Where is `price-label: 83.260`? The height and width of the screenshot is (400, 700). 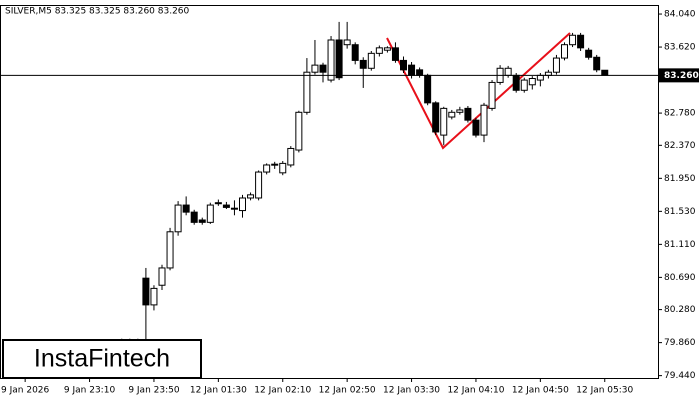 price-label: 83.260 is located at coordinates (681, 76).